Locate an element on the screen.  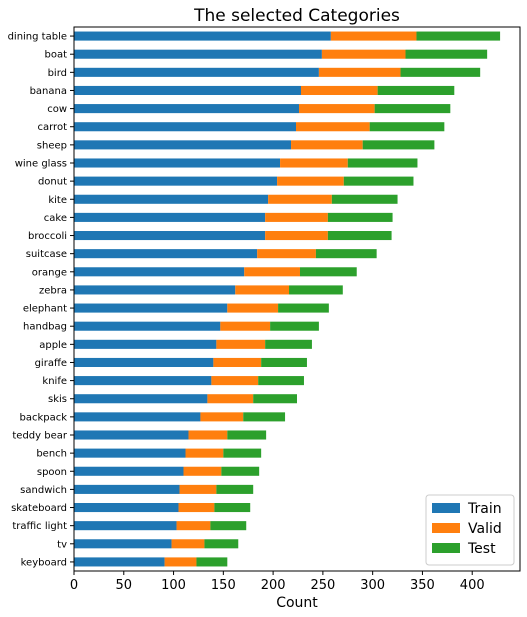
y-tick-label: banana is located at coordinates (48, 91).